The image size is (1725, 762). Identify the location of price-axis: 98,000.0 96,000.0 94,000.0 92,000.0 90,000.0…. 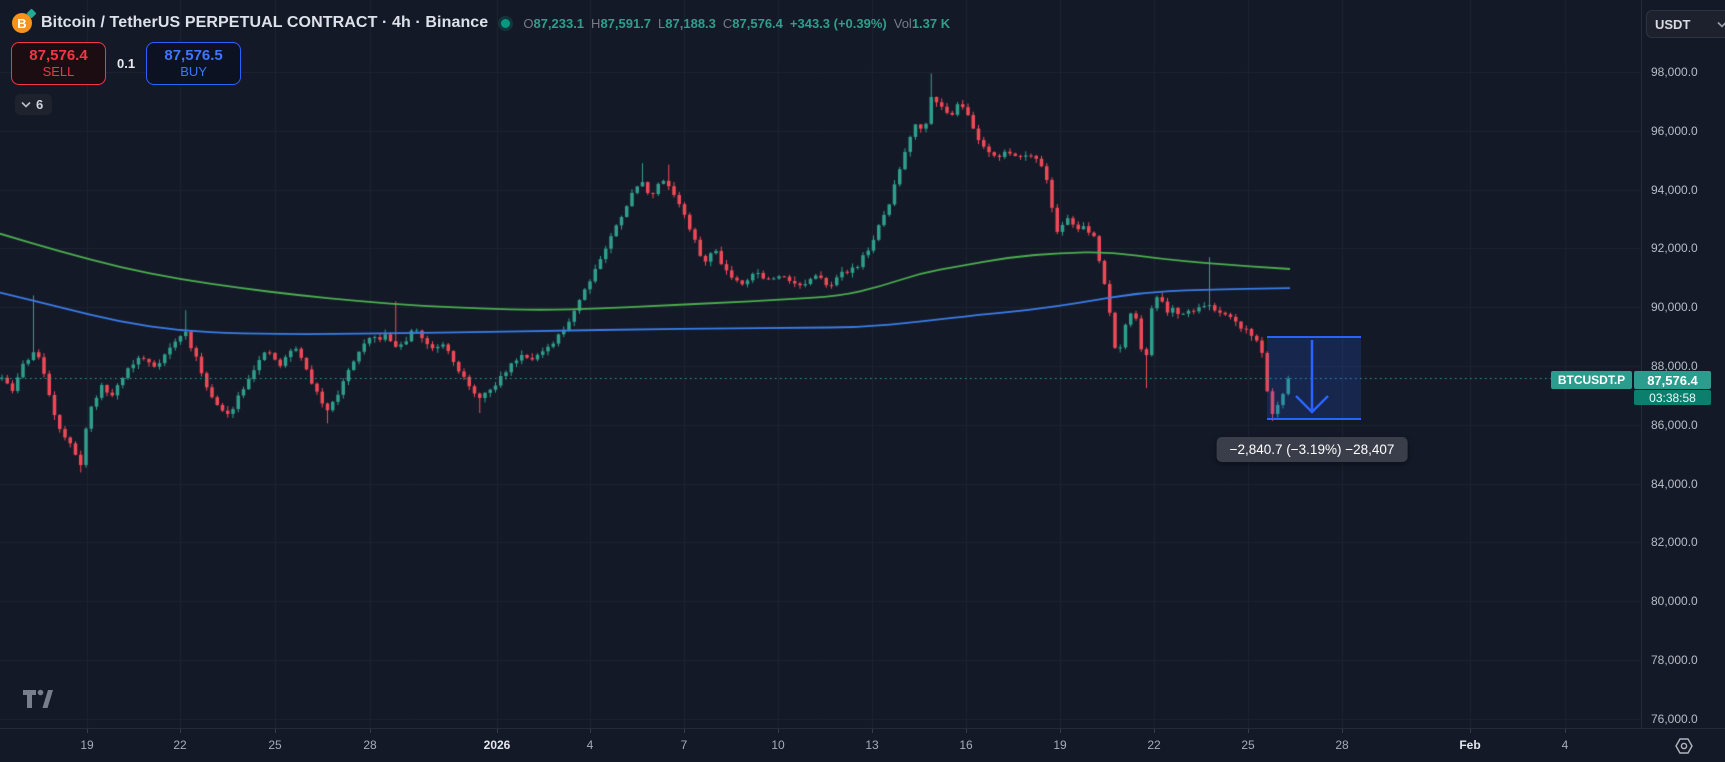
(1683, 364).